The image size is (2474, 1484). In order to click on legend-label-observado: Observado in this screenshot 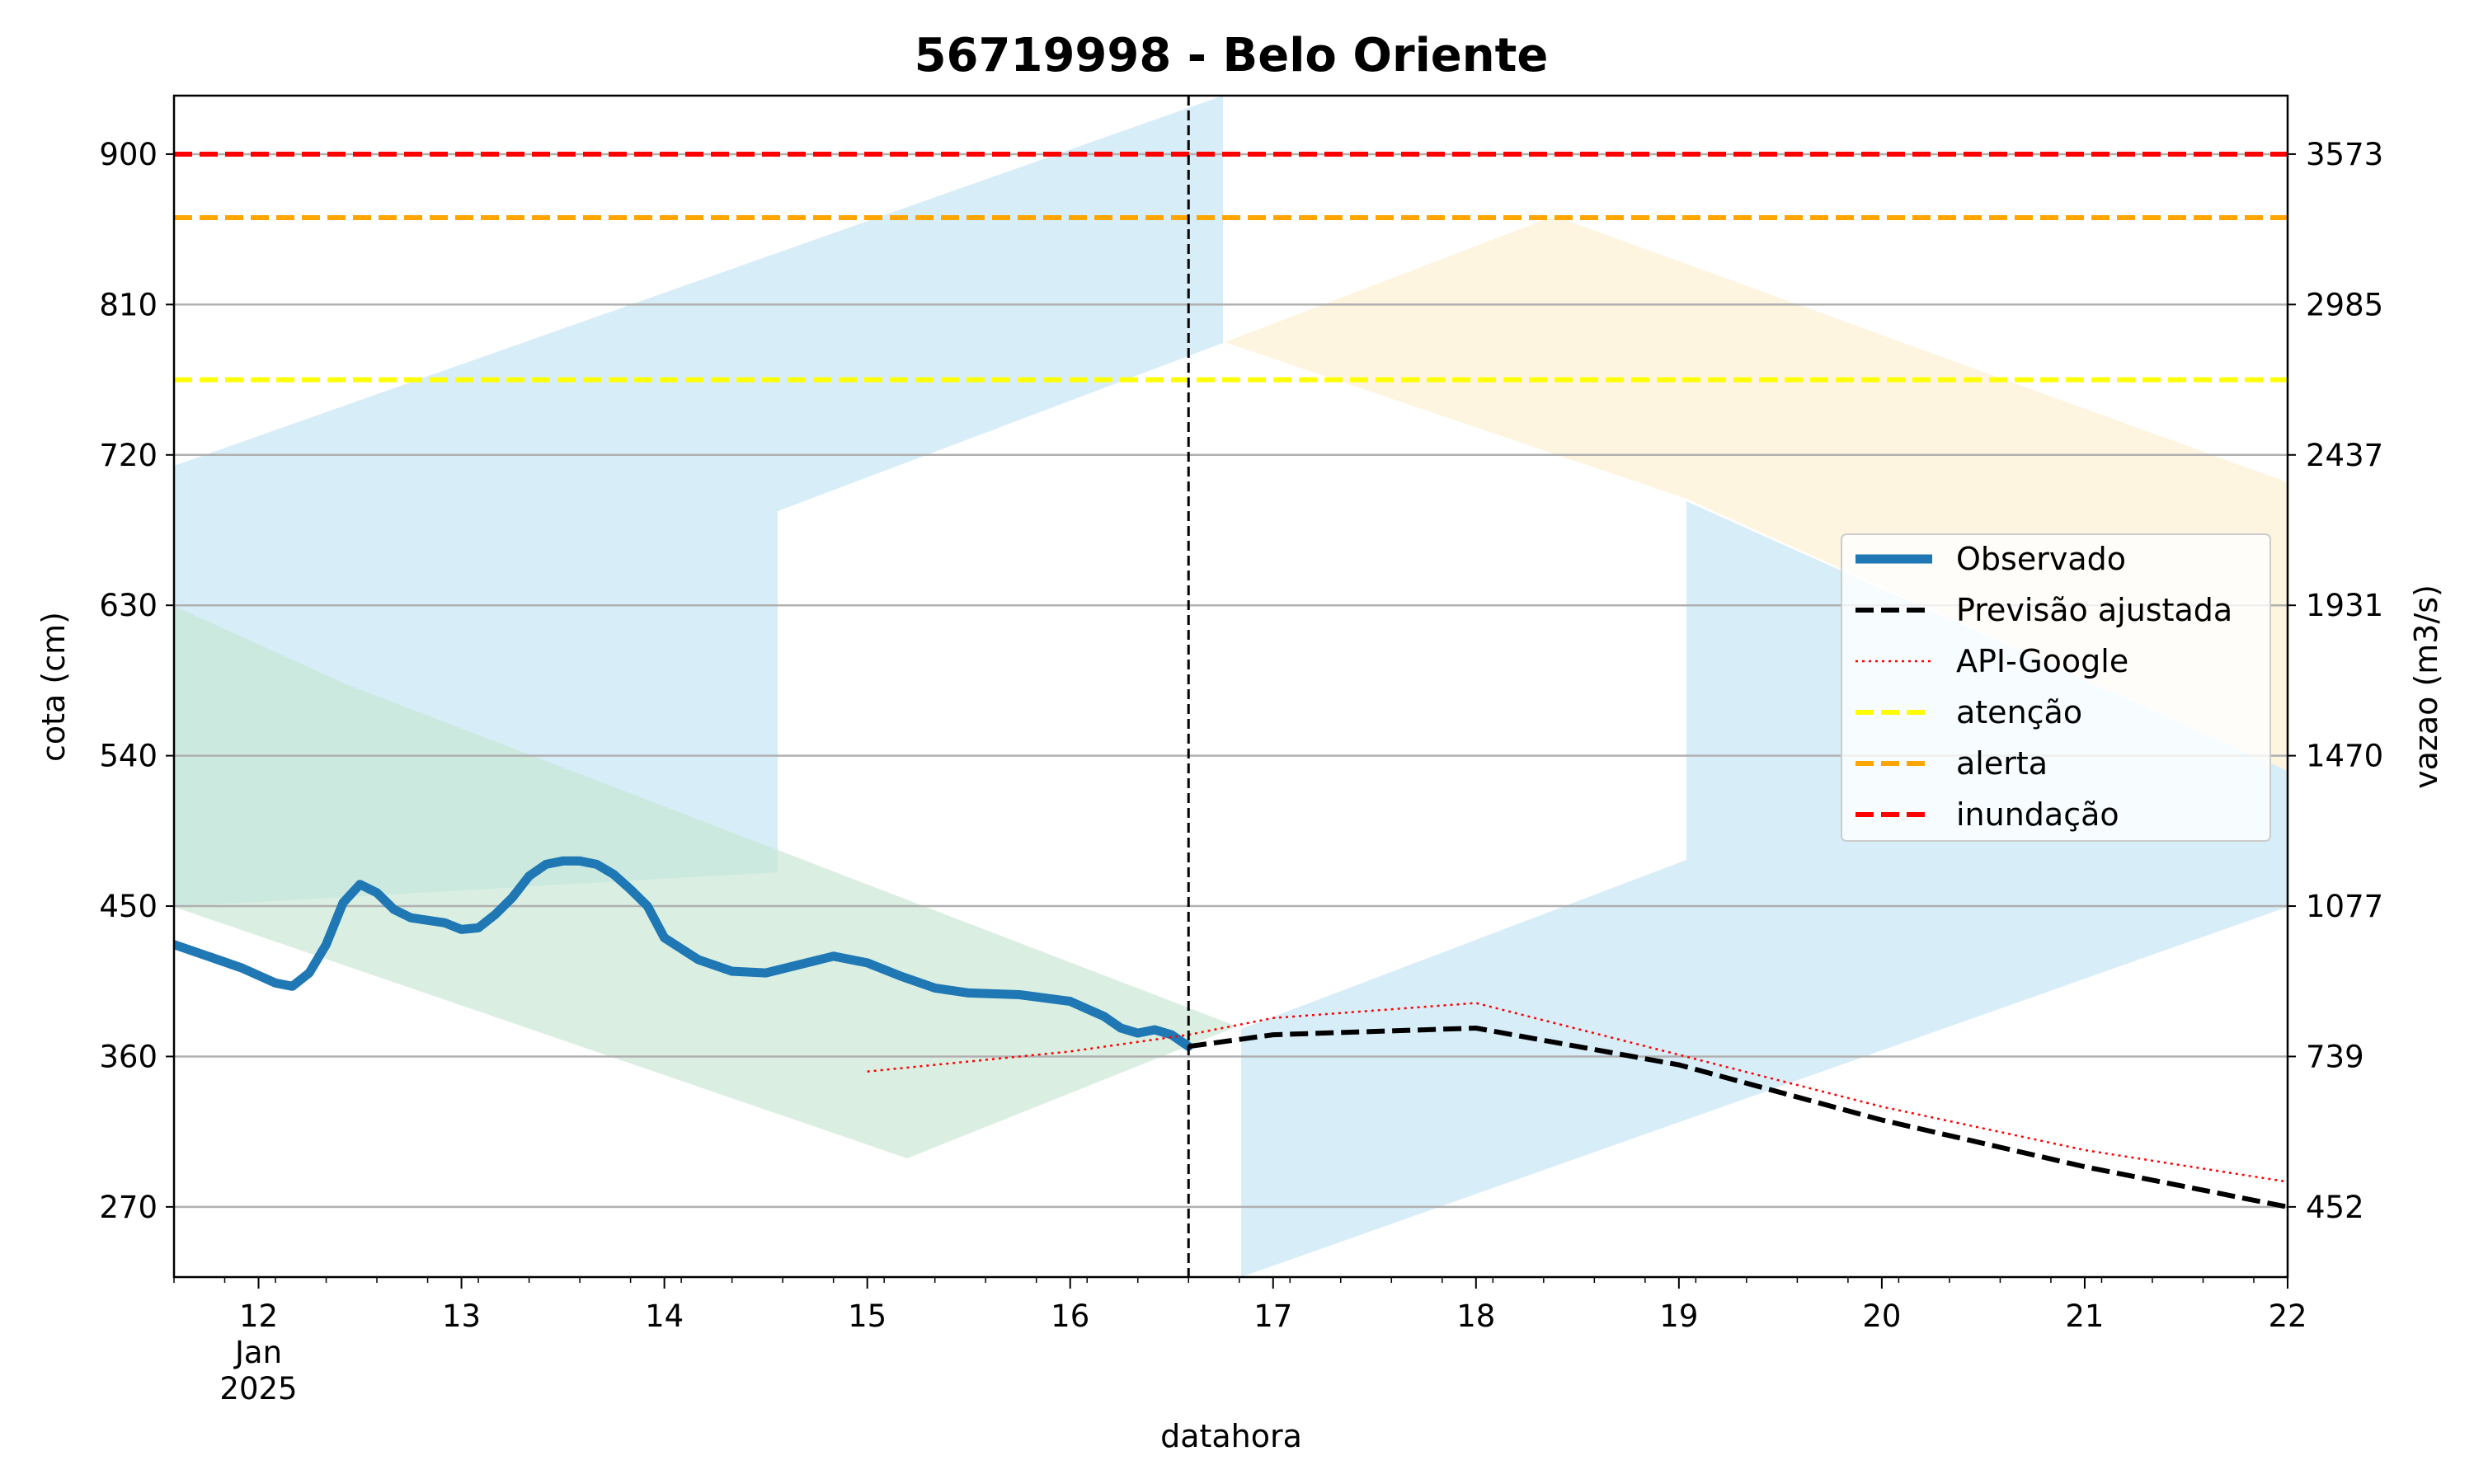, I will do `click(2041, 559)`.